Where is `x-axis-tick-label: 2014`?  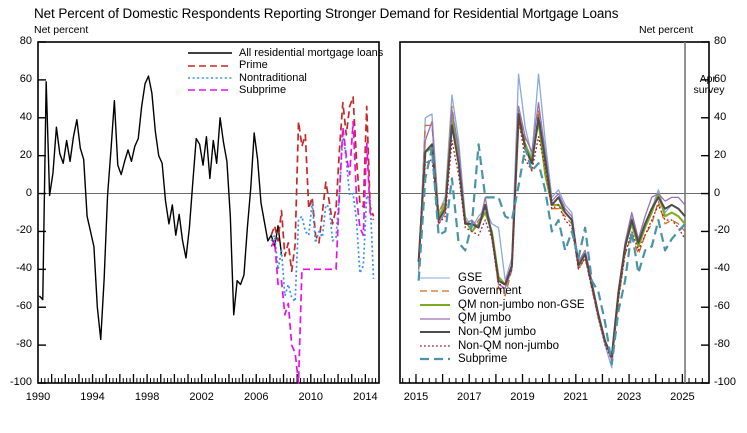
x-axis-tick-label: 2014 is located at coordinates (365, 397).